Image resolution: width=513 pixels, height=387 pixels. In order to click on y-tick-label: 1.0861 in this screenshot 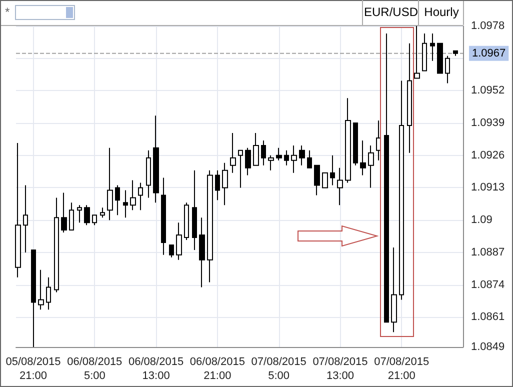, I will do `click(488, 317)`.